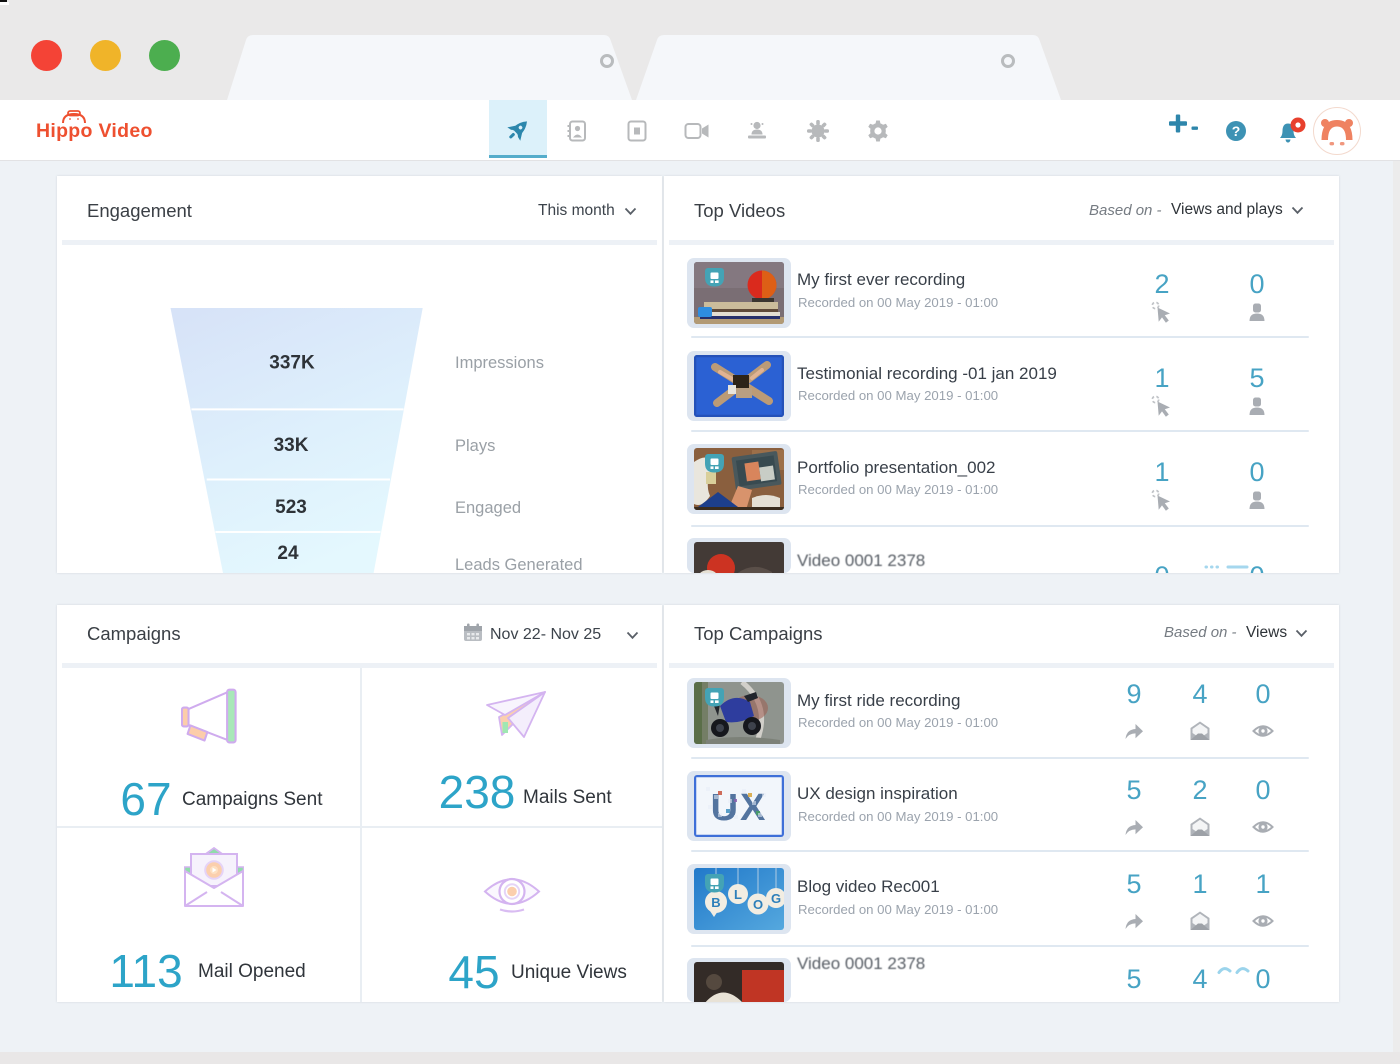  I want to click on svg-text: 33K, so click(291, 445).